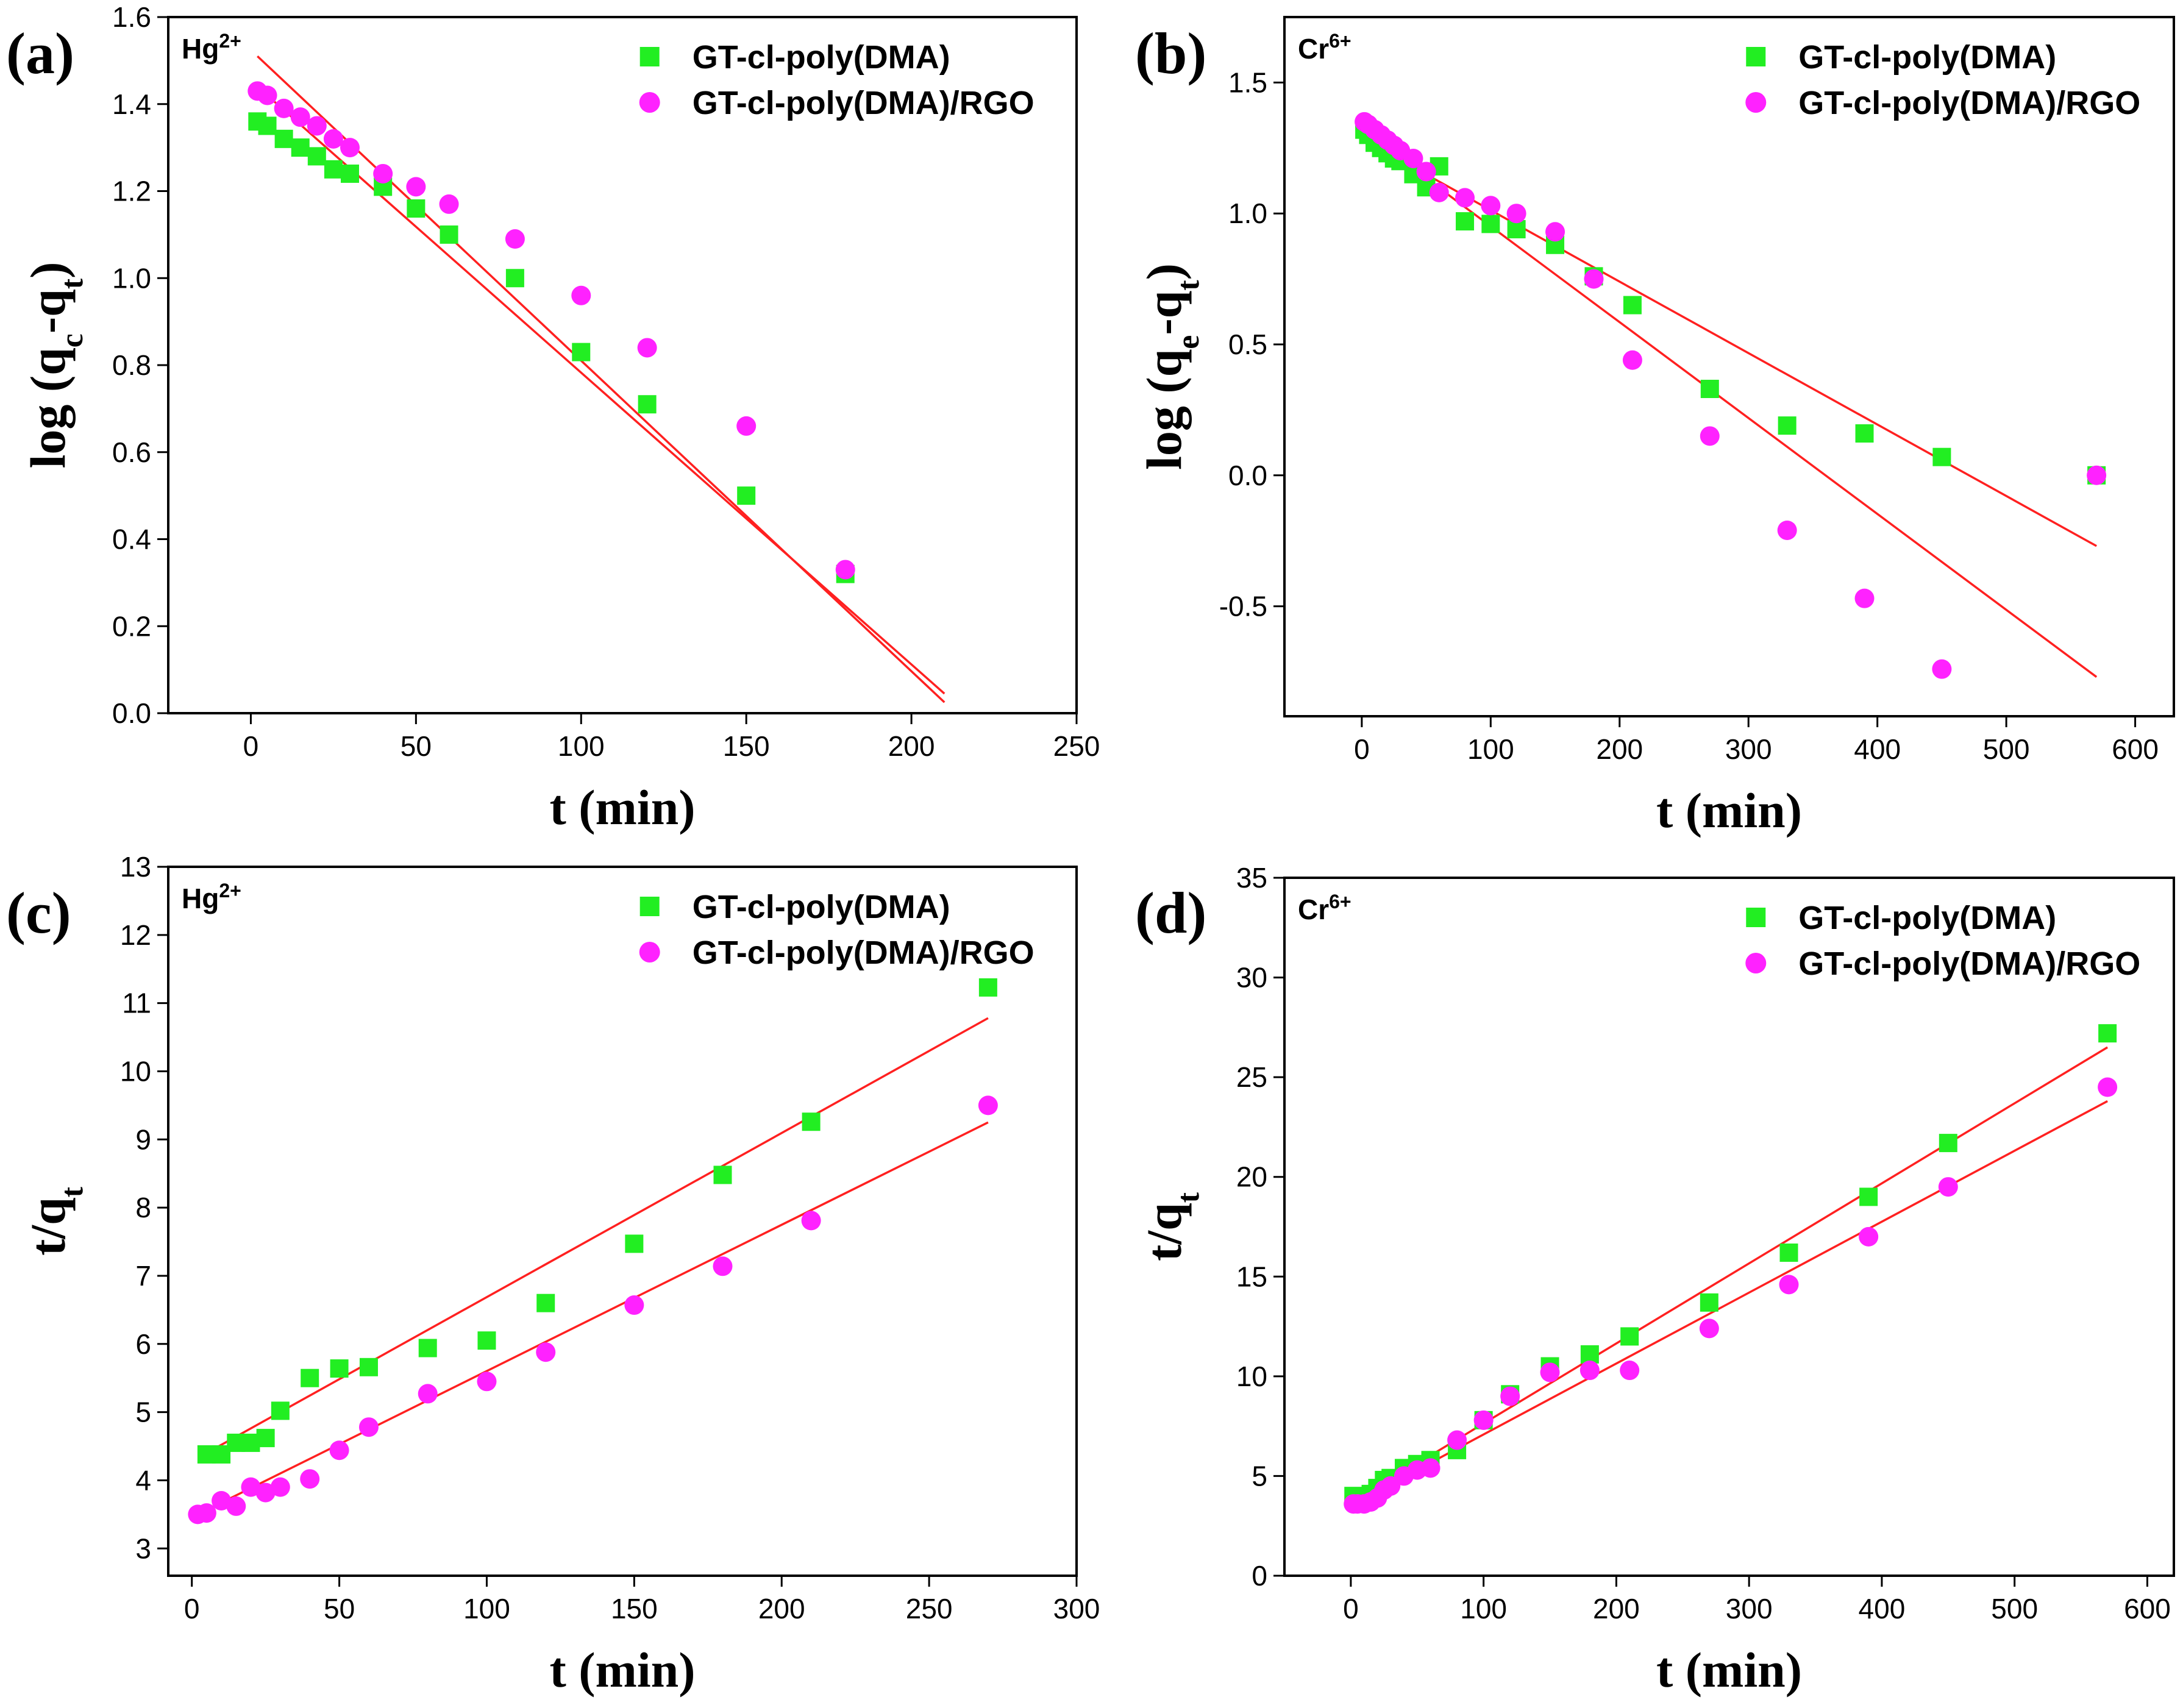 This screenshot has height=1708, width=2183. Describe the element at coordinates (135, 935) in the screenshot. I see `y-tick-label: 12` at that location.